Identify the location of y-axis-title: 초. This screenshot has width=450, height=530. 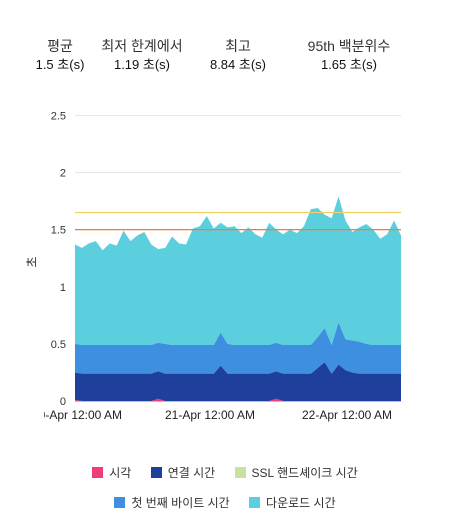
(32, 261).